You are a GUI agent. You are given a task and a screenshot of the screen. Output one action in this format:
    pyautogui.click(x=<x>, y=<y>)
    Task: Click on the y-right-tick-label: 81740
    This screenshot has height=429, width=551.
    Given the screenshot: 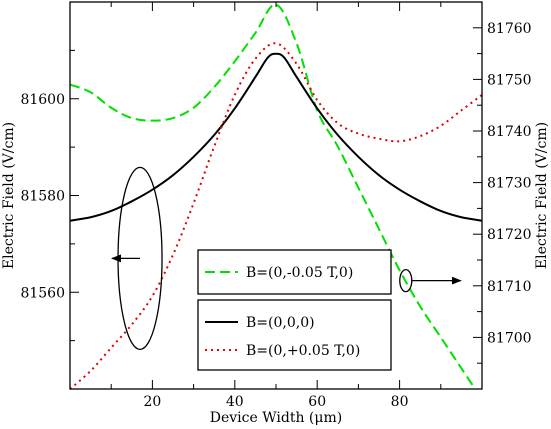 What is the action you would take?
    pyautogui.click(x=509, y=132)
    